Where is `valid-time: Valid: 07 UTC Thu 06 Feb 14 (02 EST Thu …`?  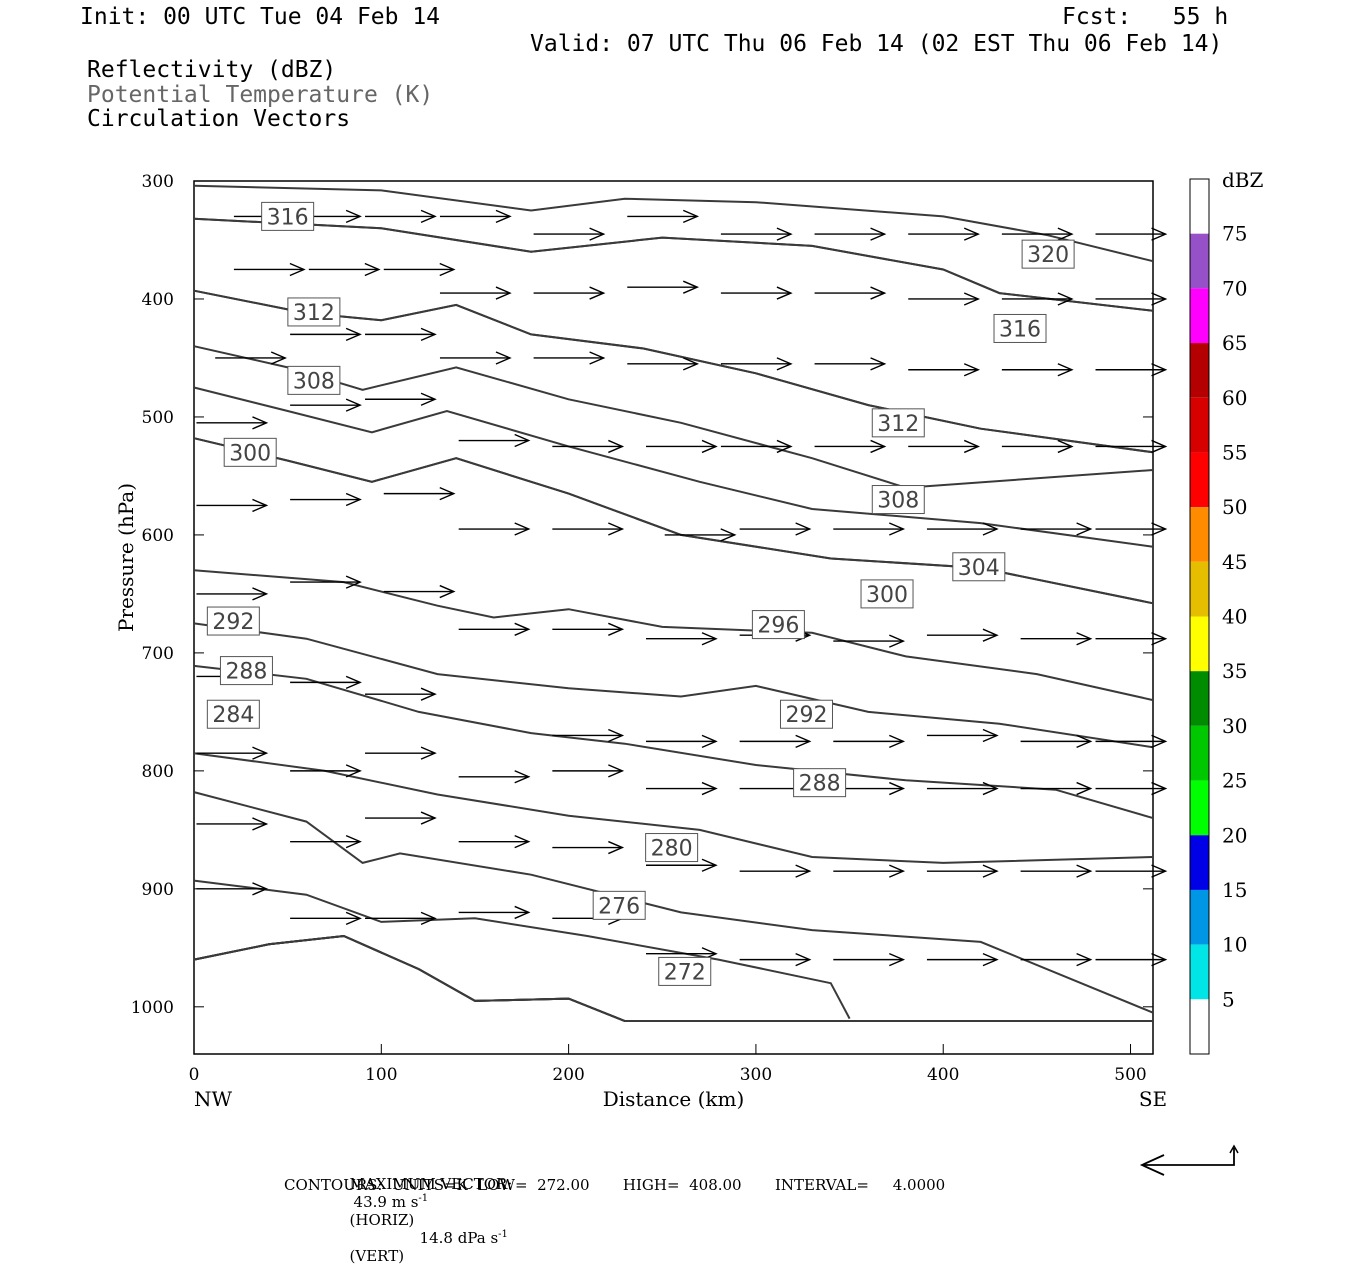 valid-time: Valid: 07 UTC Thu 06 Feb 14 (02 EST Thu … is located at coordinates (876, 44).